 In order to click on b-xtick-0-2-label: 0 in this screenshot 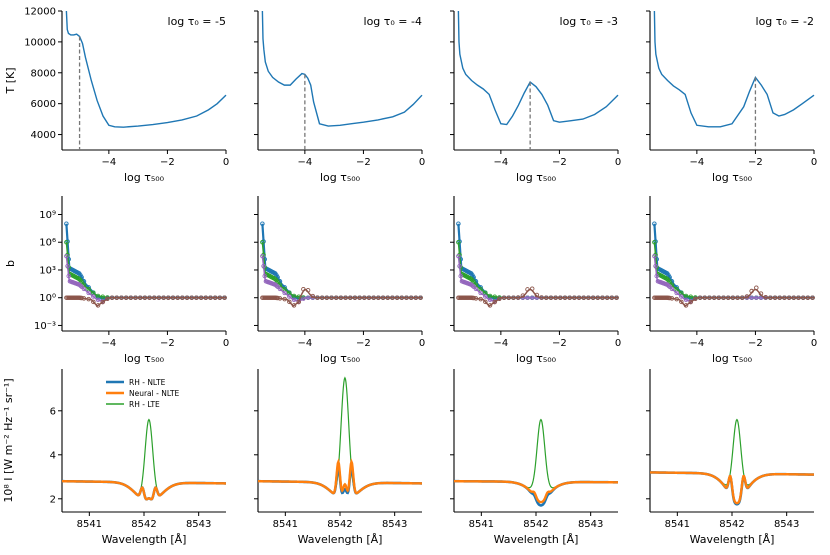, I will do `click(226, 343)`.